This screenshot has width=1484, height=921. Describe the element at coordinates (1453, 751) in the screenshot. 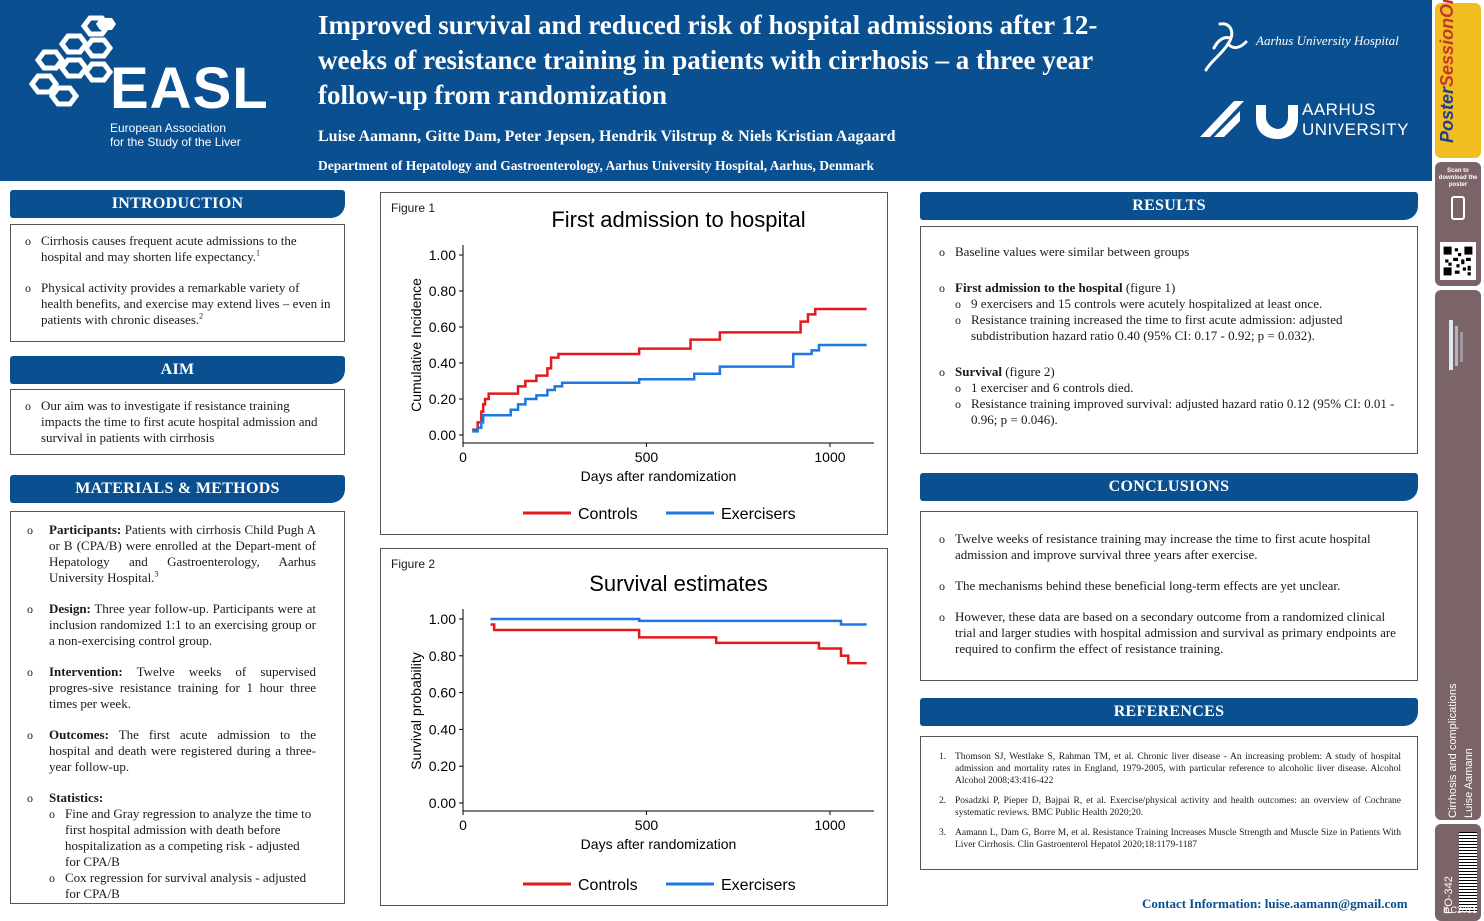

I see `poster-category: Cirrhosis and complications` at that location.